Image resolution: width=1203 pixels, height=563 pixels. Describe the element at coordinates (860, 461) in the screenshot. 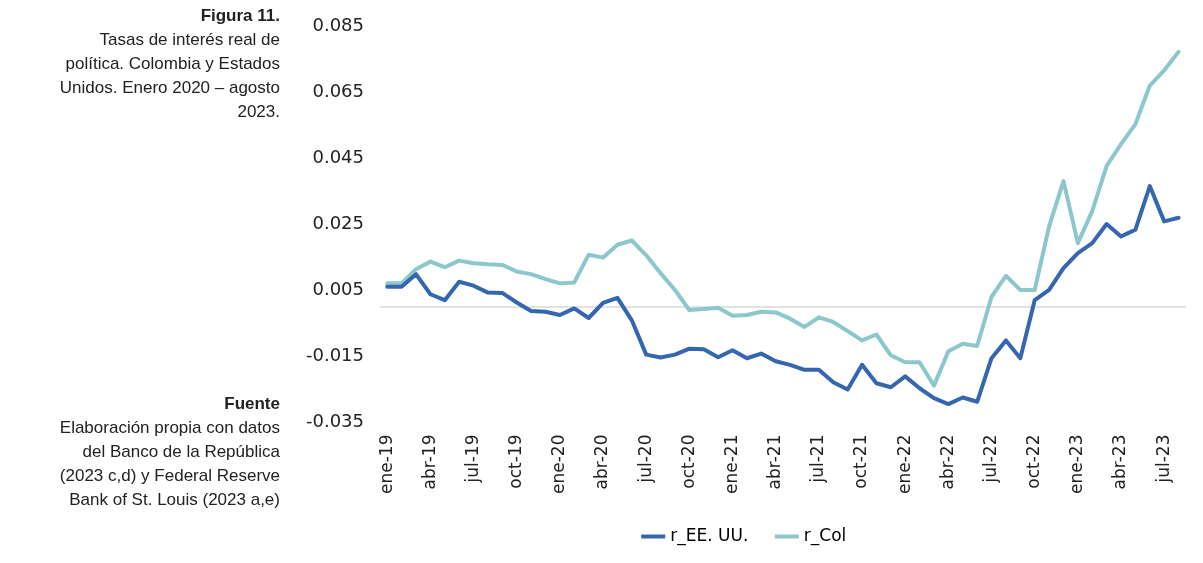

I see `x-tick-label: oct-21` at that location.